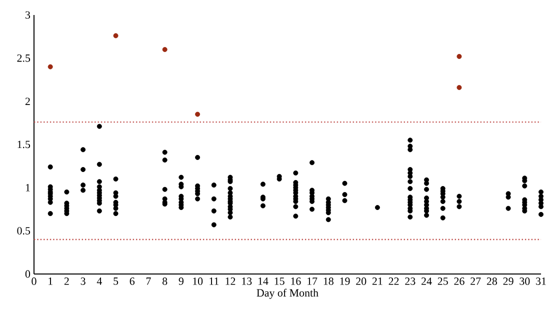 The height and width of the screenshot is (322, 550). I want to click on x-tick-label: 9, so click(181, 281).